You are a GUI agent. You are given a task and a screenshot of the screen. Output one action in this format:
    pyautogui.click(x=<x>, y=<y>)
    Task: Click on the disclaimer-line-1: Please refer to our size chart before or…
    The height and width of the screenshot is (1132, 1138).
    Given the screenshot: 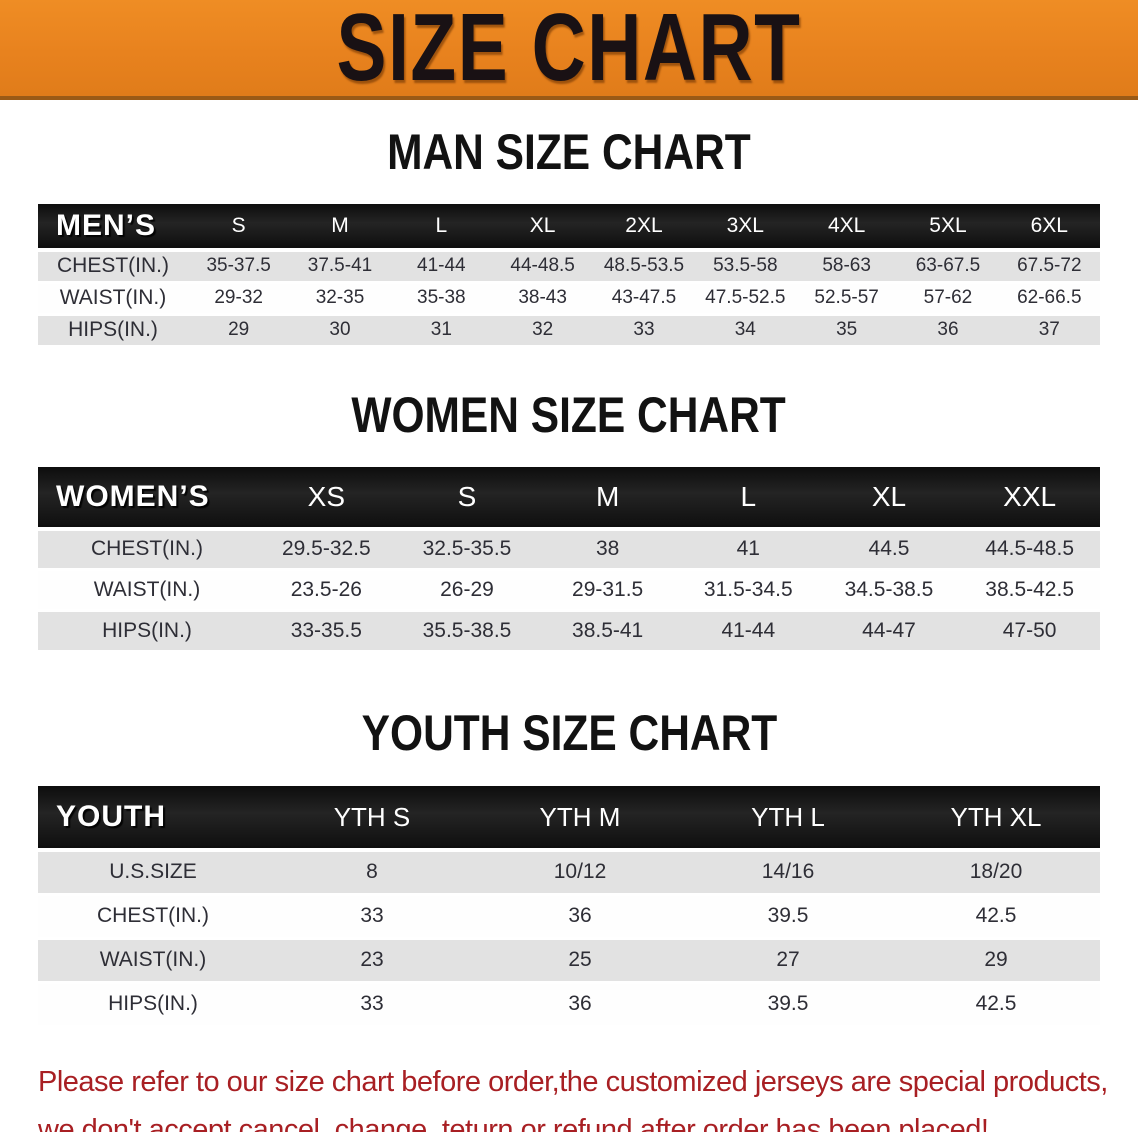 What is the action you would take?
    pyautogui.click(x=573, y=1081)
    